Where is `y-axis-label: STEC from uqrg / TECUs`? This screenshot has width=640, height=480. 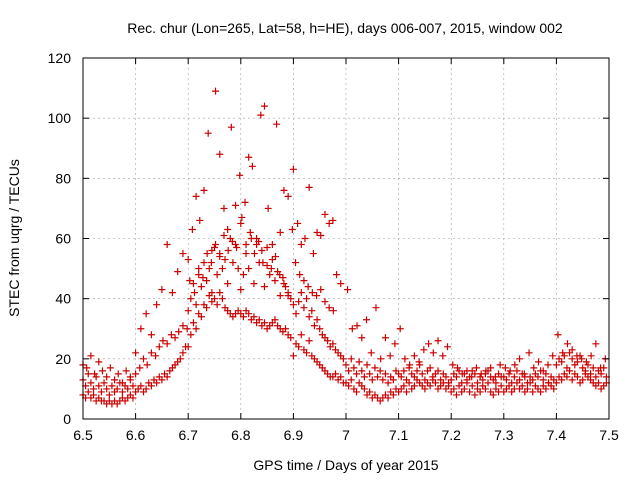 y-axis-label: STEC from uqrg / TECUs is located at coordinates (14, 238).